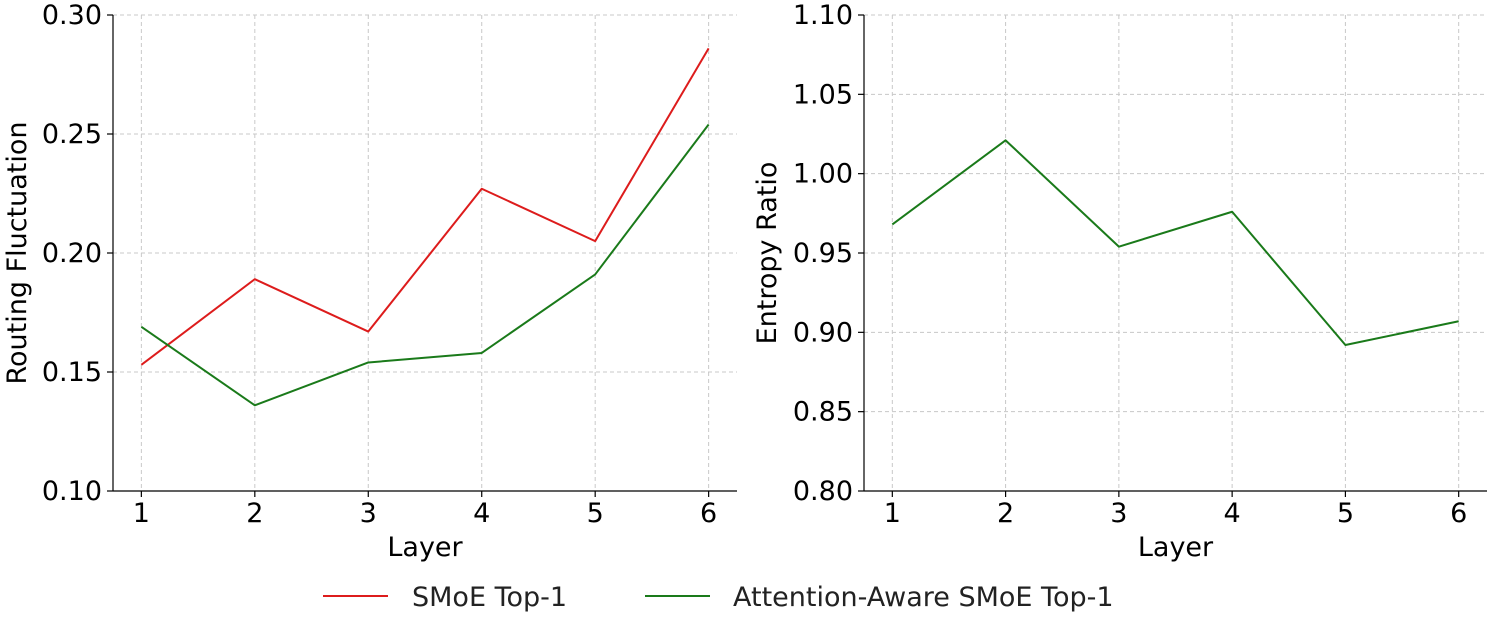 This screenshot has height=618, width=1495. What do you see at coordinates (823, 491) in the screenshot?
I see `y-tick-label-0: 0.80` at bounding box center [823, 491].